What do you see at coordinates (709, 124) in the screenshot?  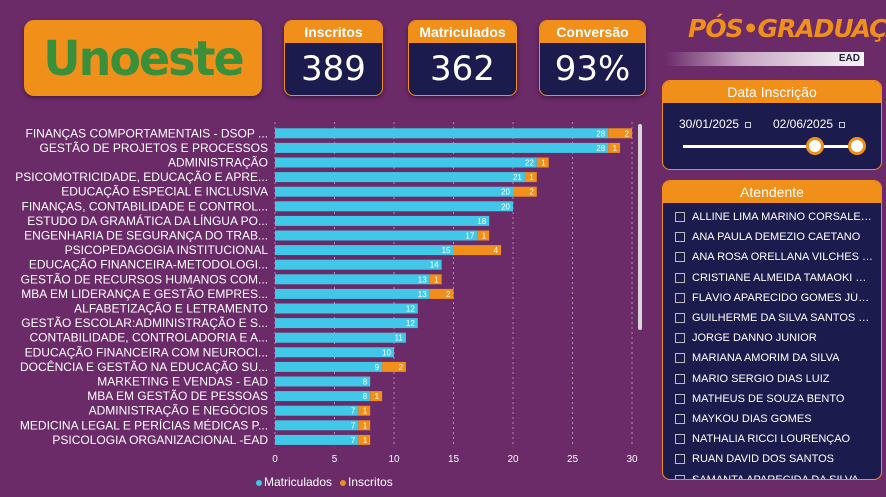 I see `start-date-value: 30/01/2025` at bounding box center [709, 124].